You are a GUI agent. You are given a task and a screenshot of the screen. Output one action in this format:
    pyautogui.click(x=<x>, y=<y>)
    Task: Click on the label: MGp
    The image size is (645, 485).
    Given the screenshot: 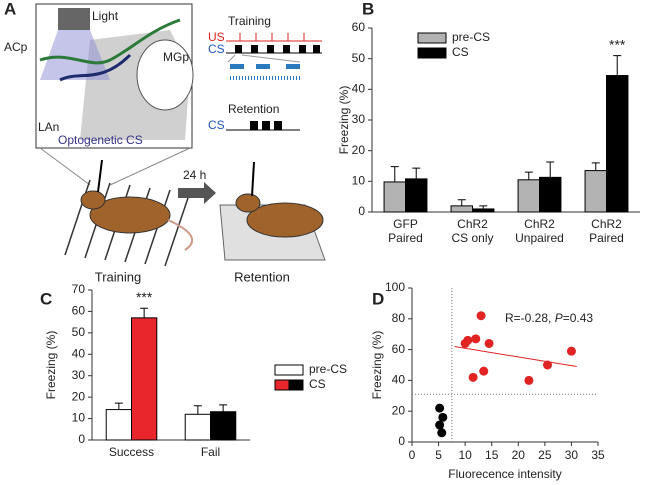 What is the action you would take?
    pyautogui.click(x=176, y=57)
    